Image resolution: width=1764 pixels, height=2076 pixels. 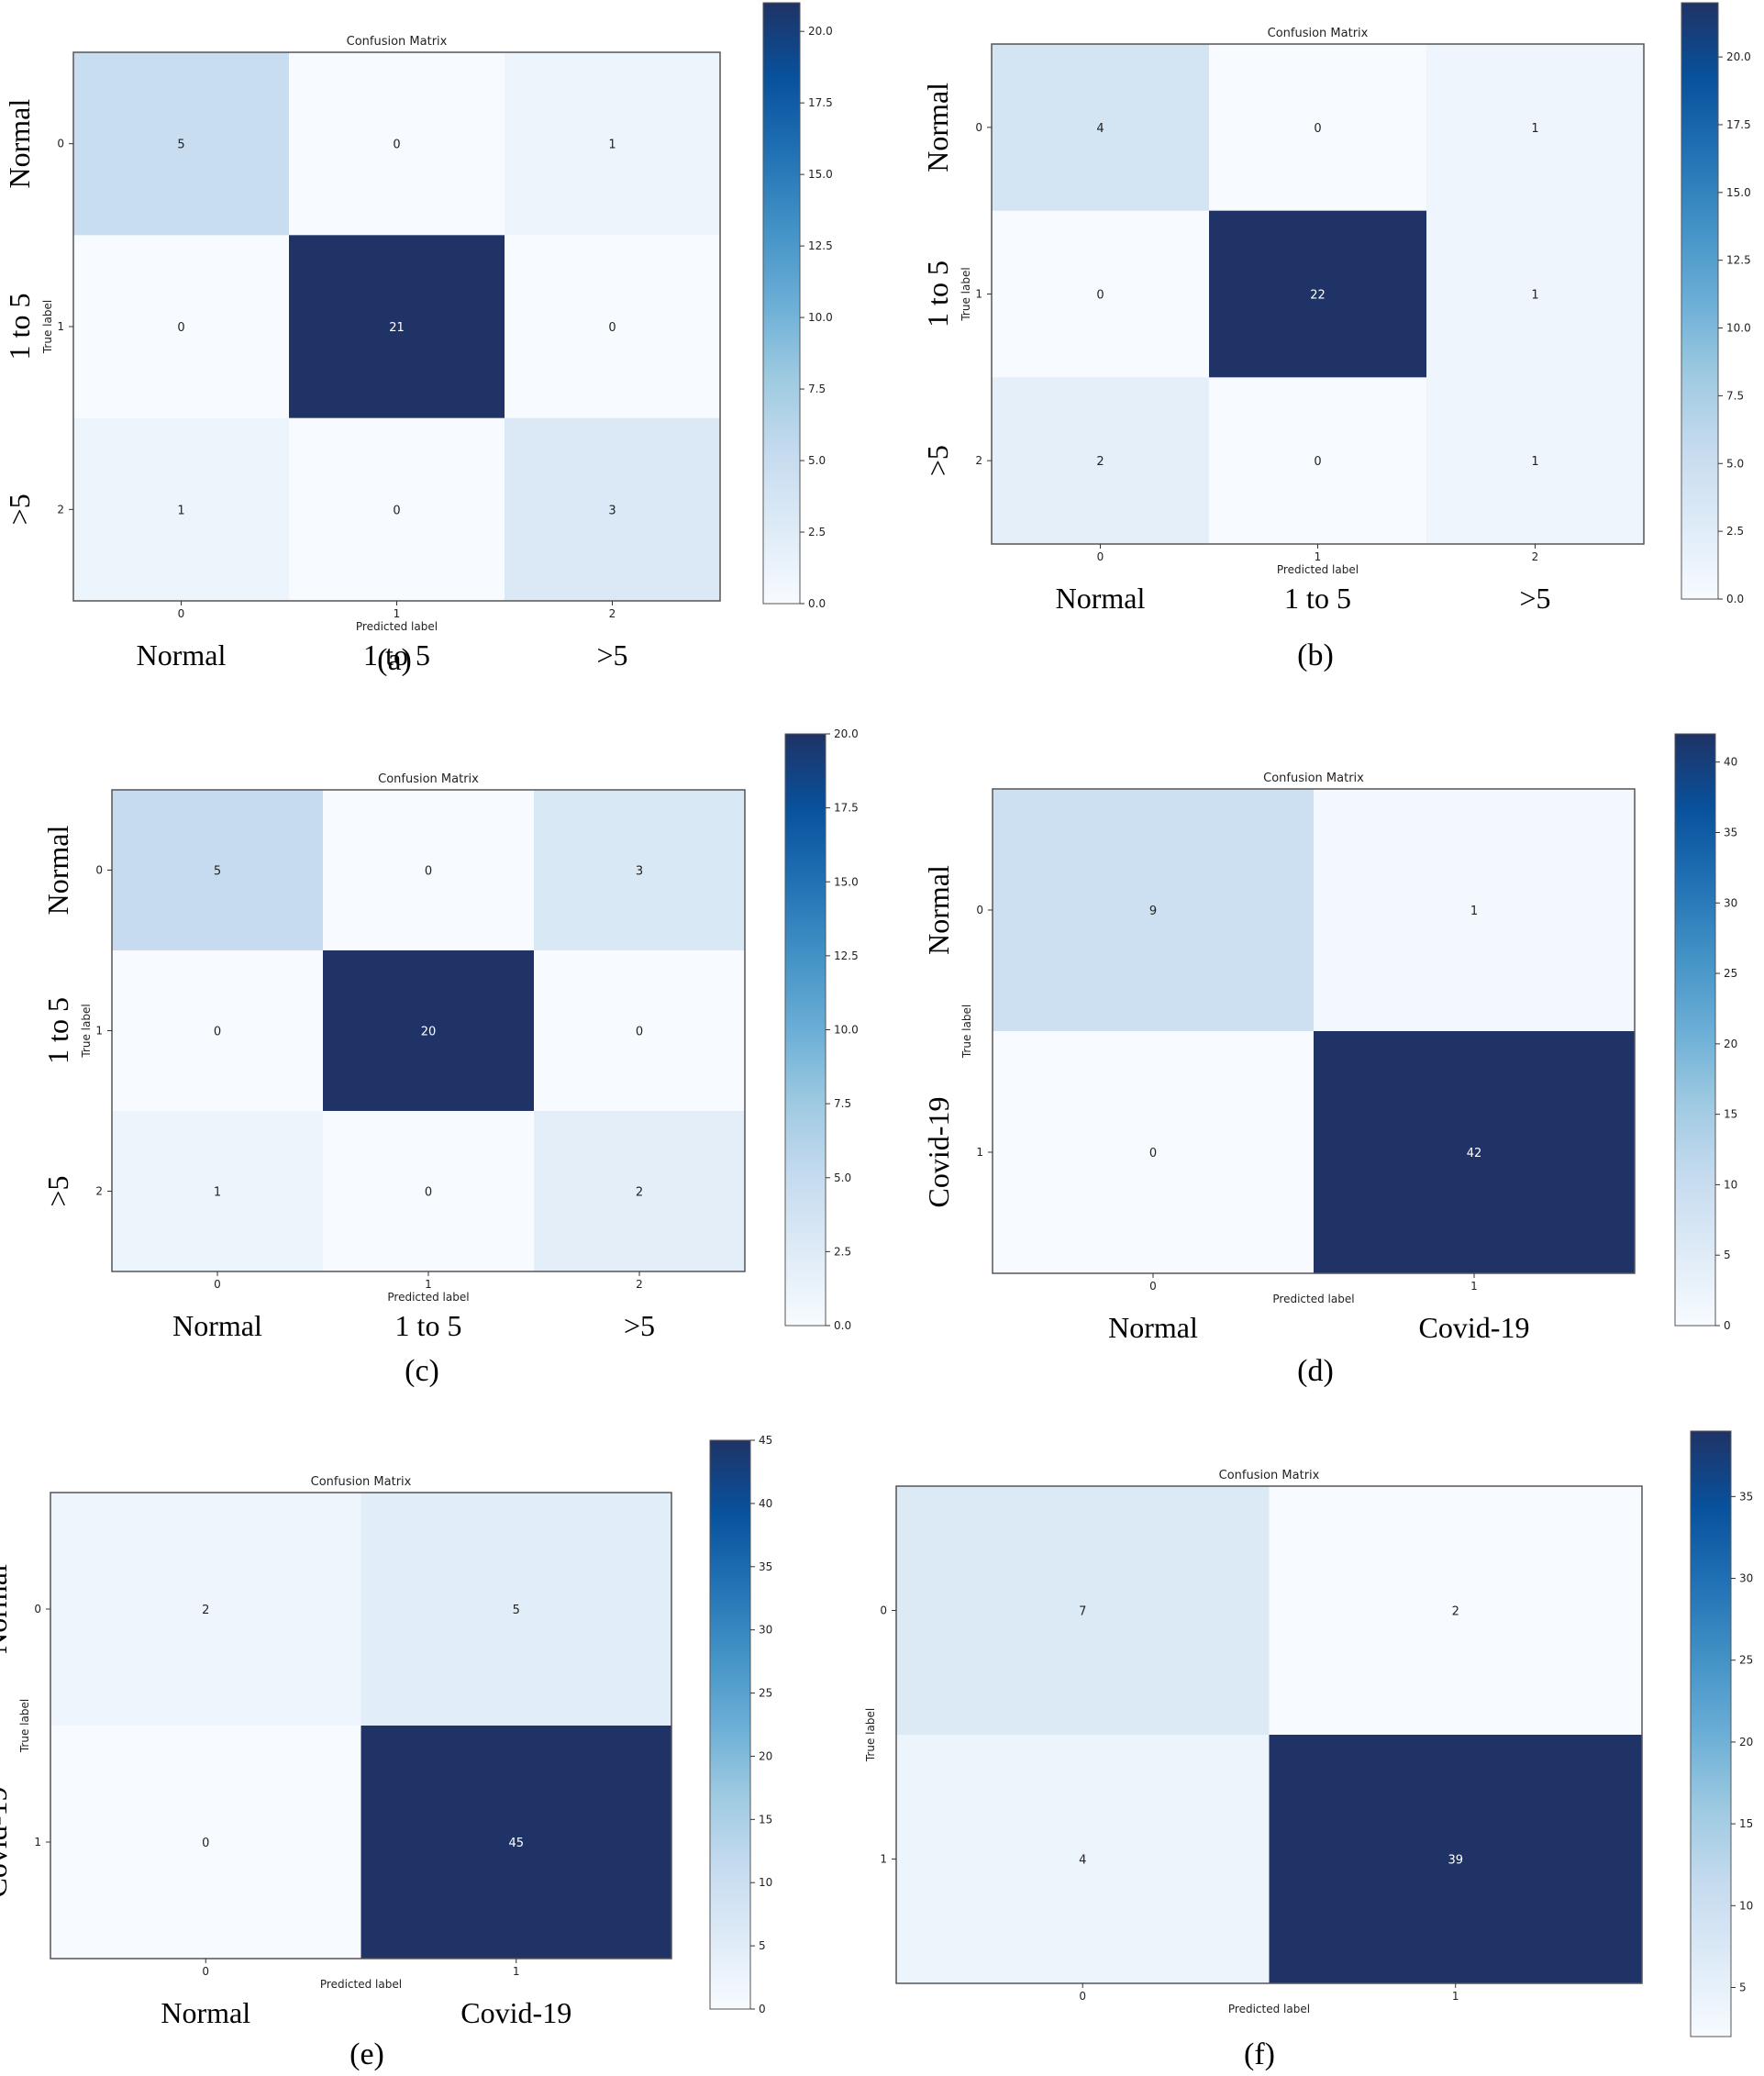 What do you see at coordinates (842, 1103) in the screenshot?
I see `colorbar-tick-label: 7.5` at bounding box center [842, 1103].